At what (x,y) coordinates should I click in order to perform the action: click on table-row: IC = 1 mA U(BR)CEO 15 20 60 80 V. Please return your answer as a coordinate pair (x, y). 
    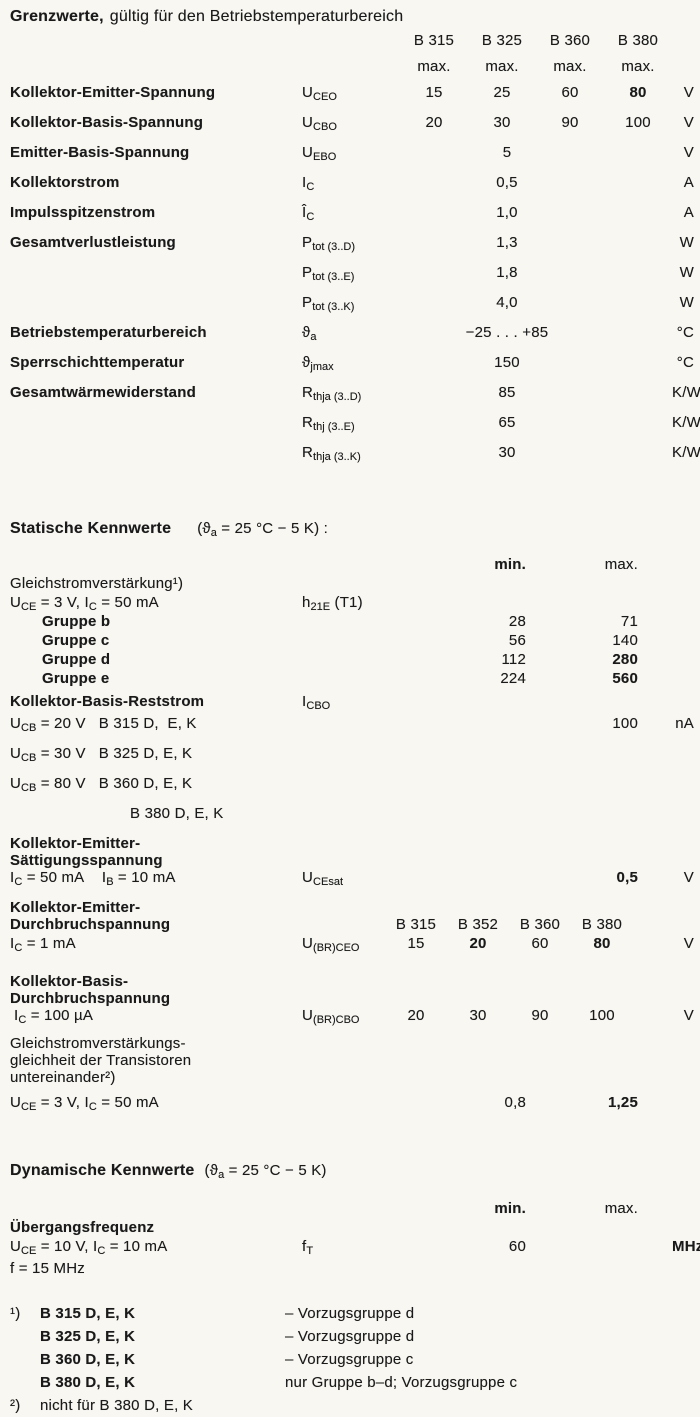
    Looking at the image, I should click on (355, 948).